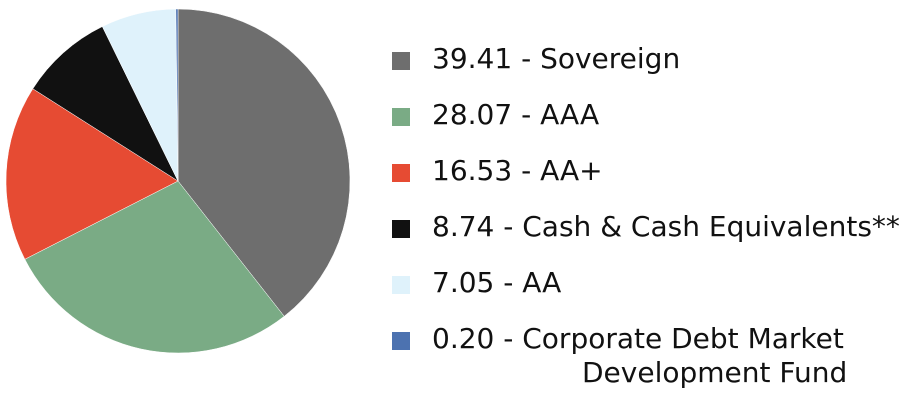 The height and width of the screenshot is (416, 920). I want to click on legend-item-aaa: 28.07 - AAA, so click(652, 126).